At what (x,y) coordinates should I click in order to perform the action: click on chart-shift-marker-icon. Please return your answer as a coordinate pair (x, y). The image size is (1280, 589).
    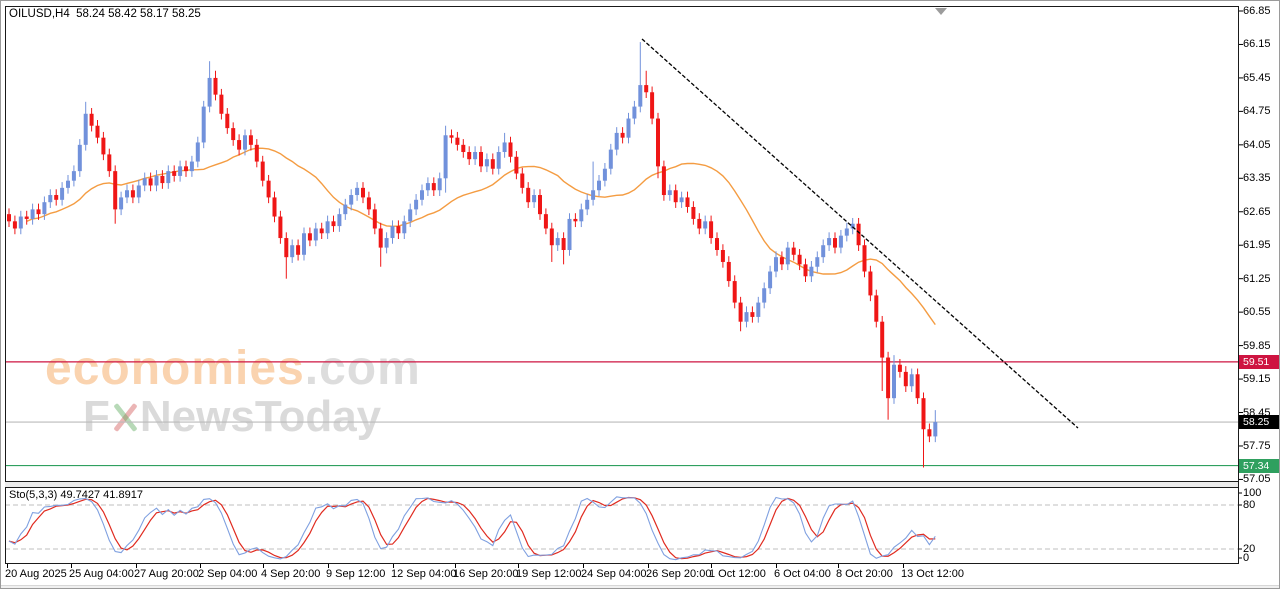
    Looking at the image, I should click on (941, 11).